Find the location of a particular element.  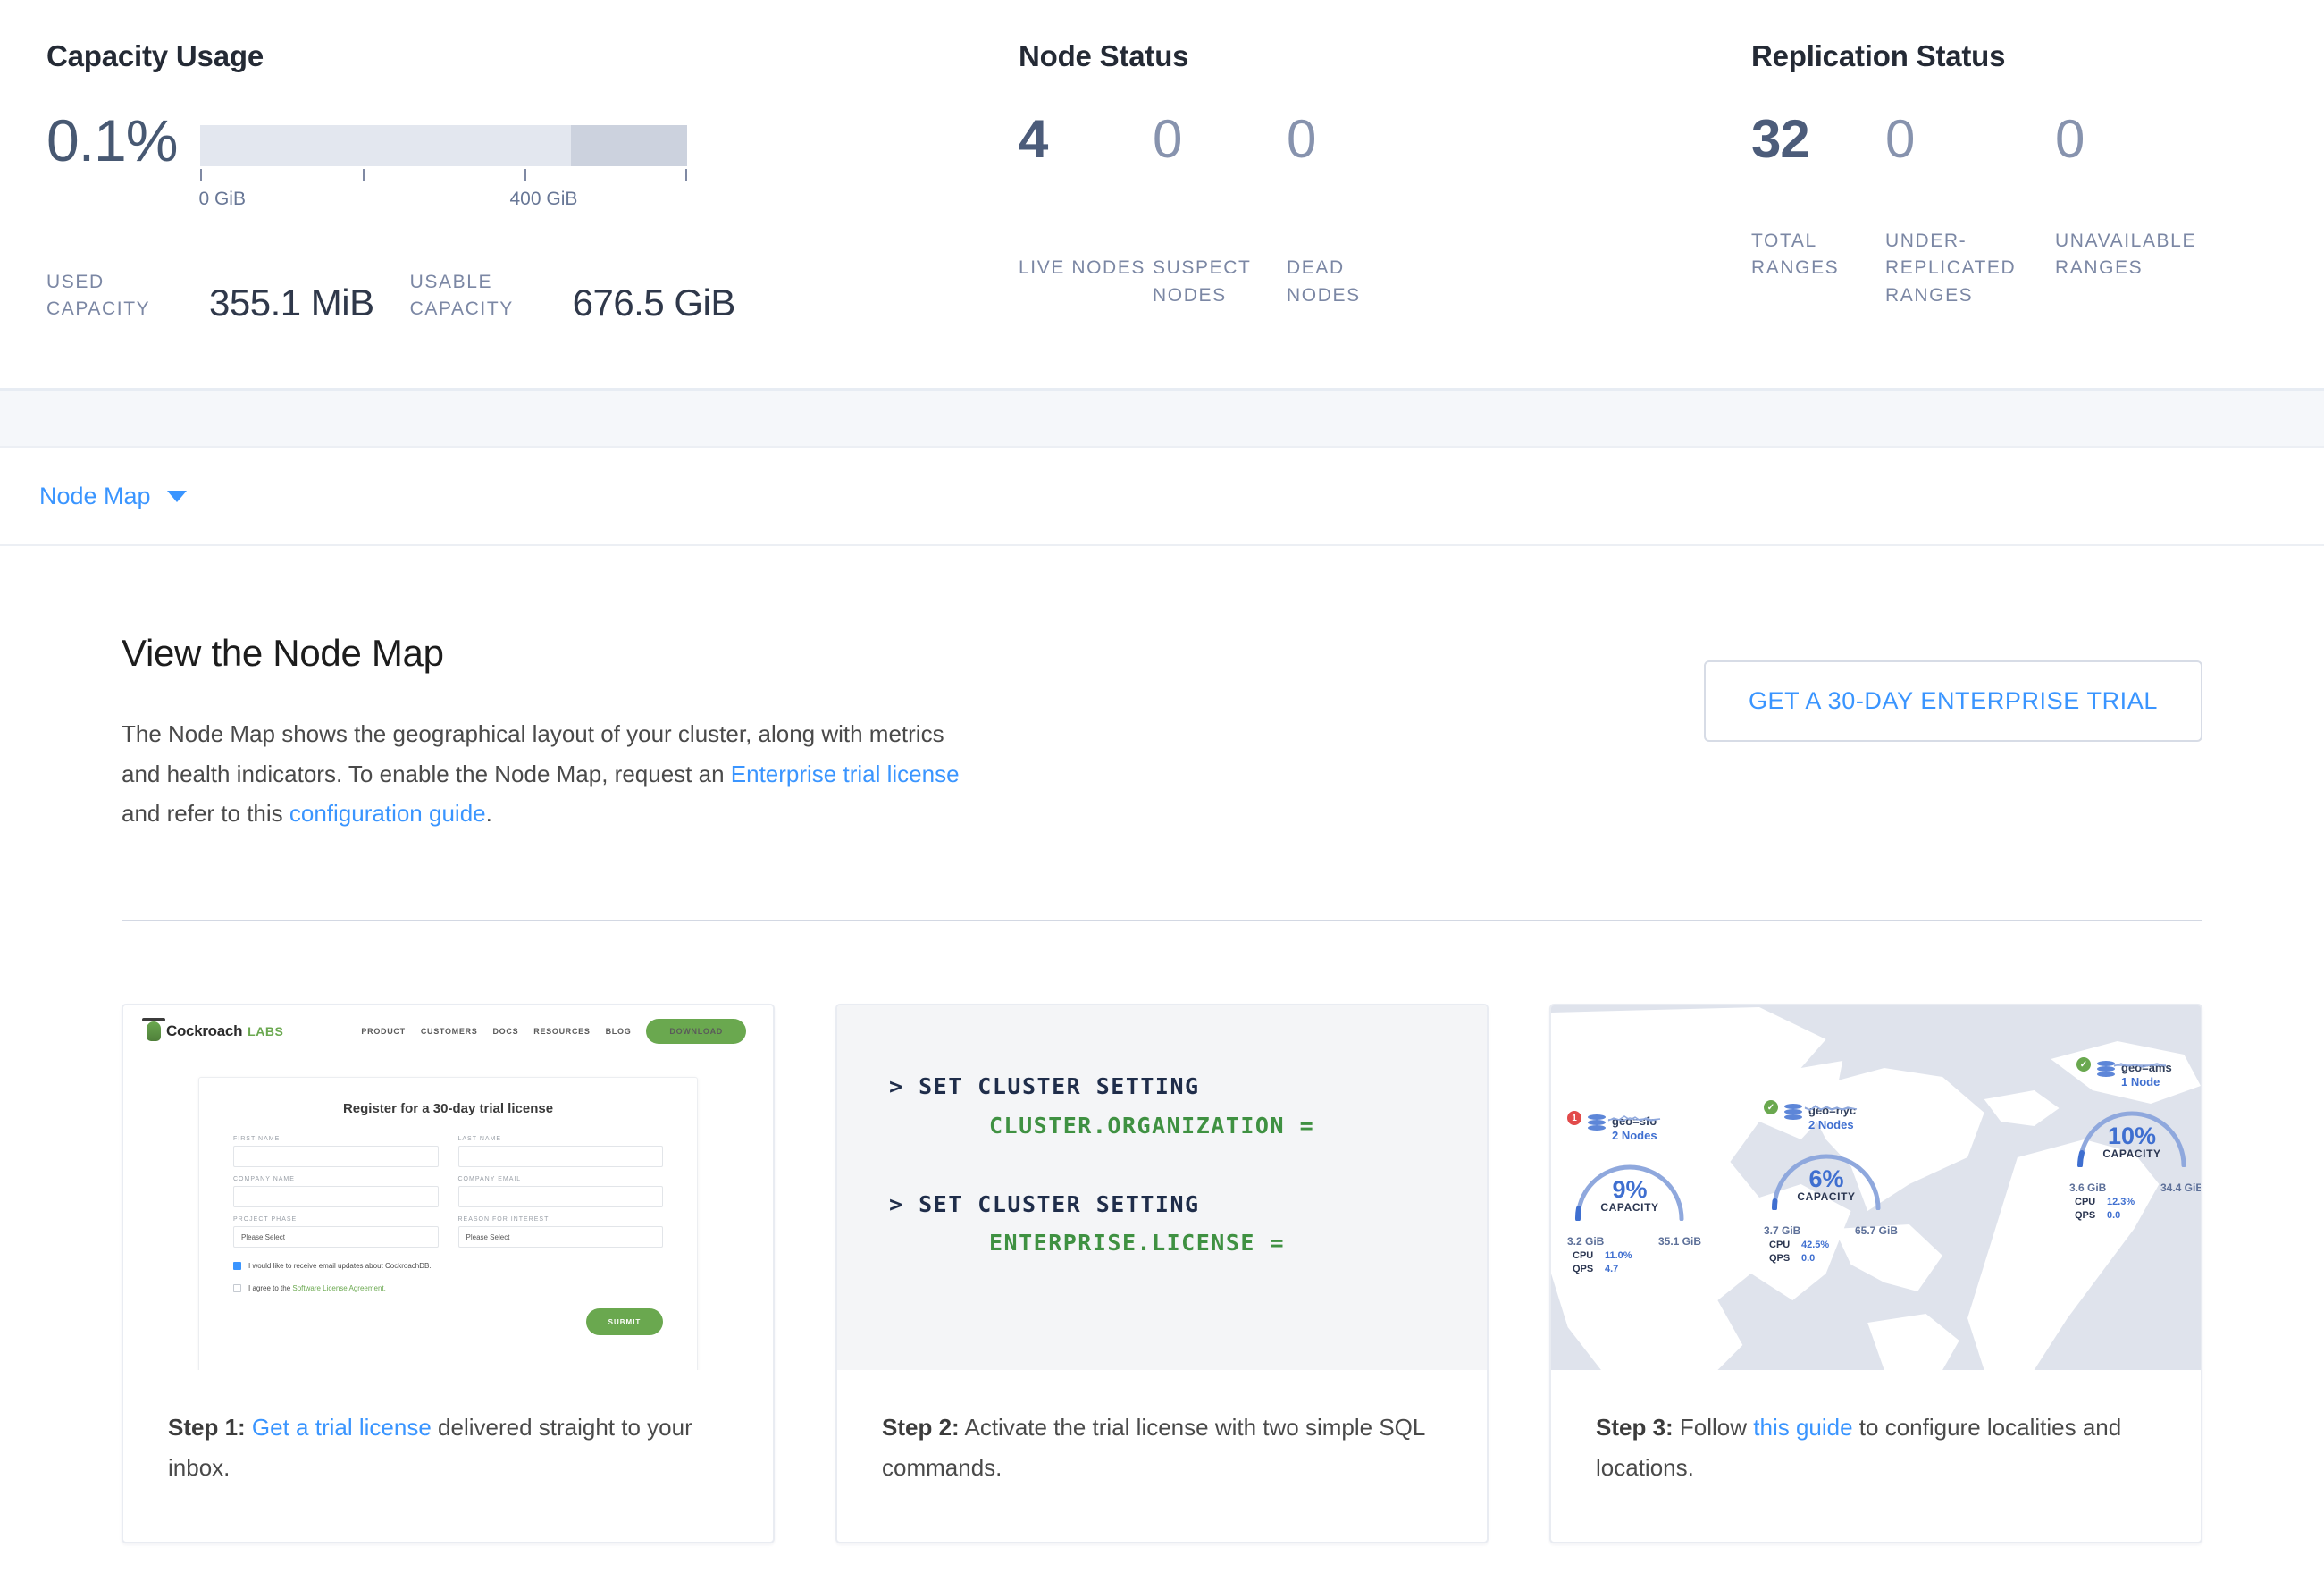

mock-form-title: Register for a 30-day trial license is located at coordinates (448, 1109).